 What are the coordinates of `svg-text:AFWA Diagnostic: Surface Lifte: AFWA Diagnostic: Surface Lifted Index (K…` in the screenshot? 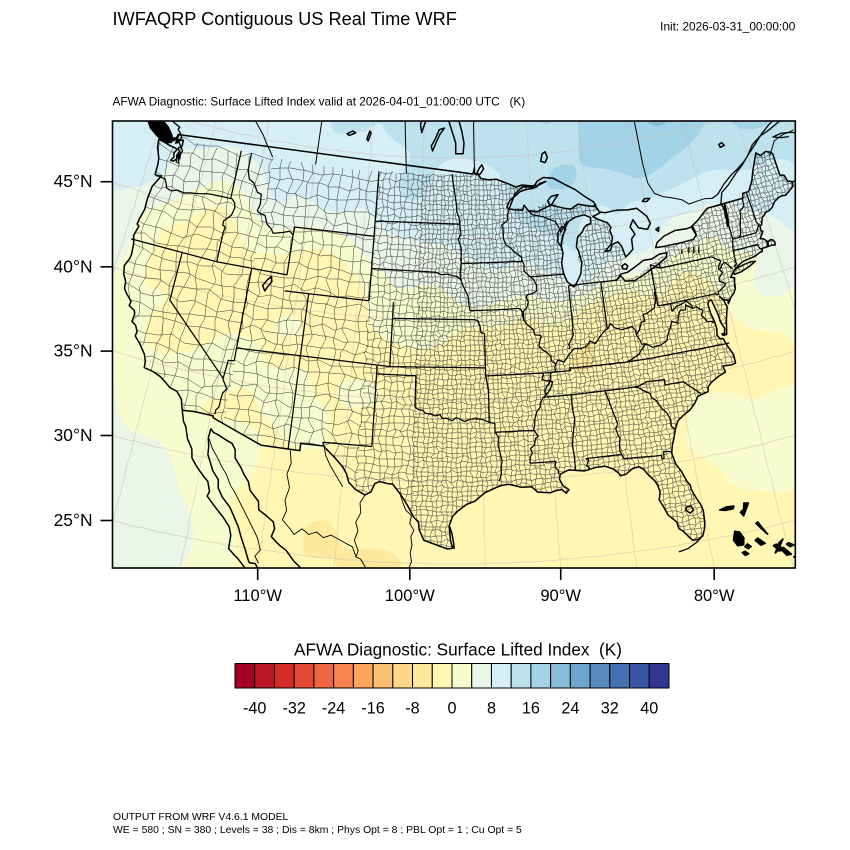 It's located at (458, 650).